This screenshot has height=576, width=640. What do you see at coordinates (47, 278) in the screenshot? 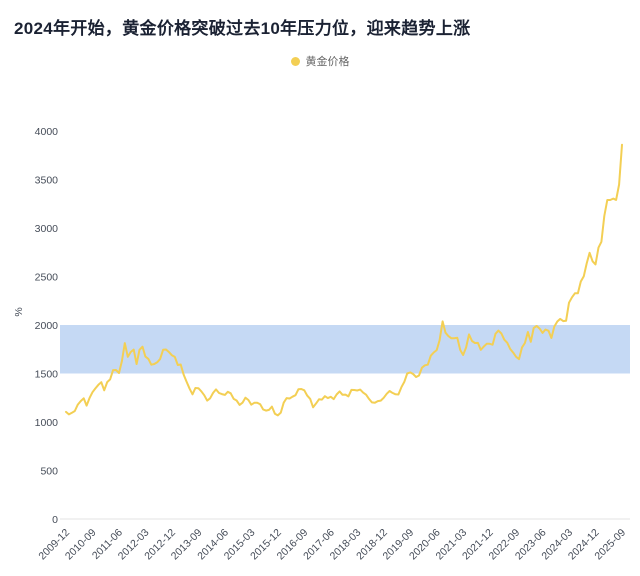
I see `y-axis-tick-label: 2500` at bounding box center [47, 278].